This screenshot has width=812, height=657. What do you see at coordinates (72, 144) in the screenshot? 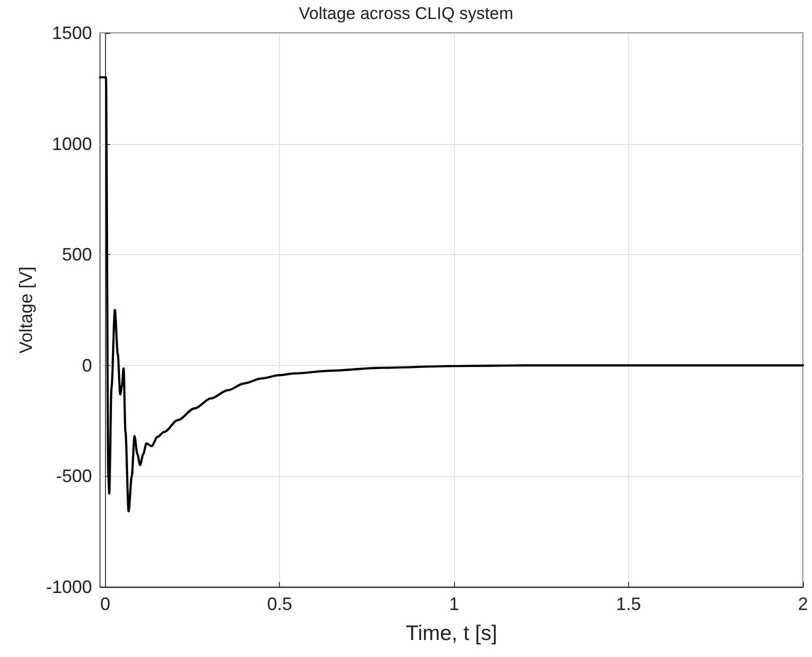
I see `y-tick-label: 1000` at bounding box center [72, 144].